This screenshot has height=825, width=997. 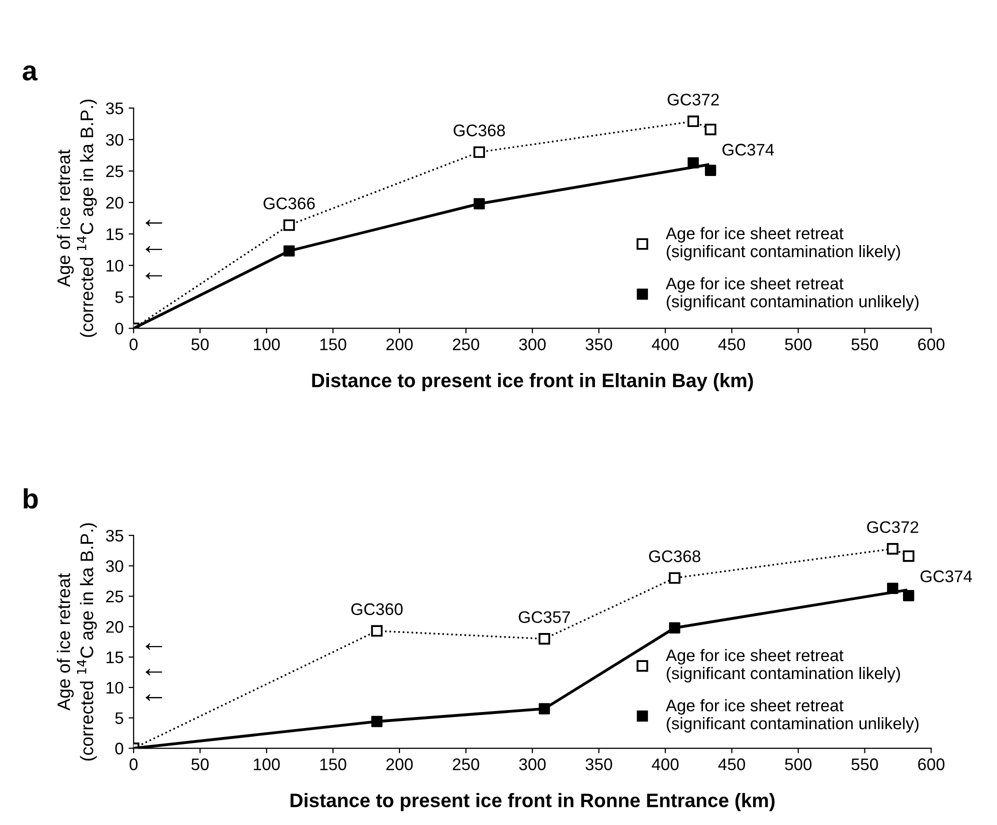 What do you see at coordinates (544, 617) in the screenshot?
I see `annotation: GC357` at bounding box center [544, 617].